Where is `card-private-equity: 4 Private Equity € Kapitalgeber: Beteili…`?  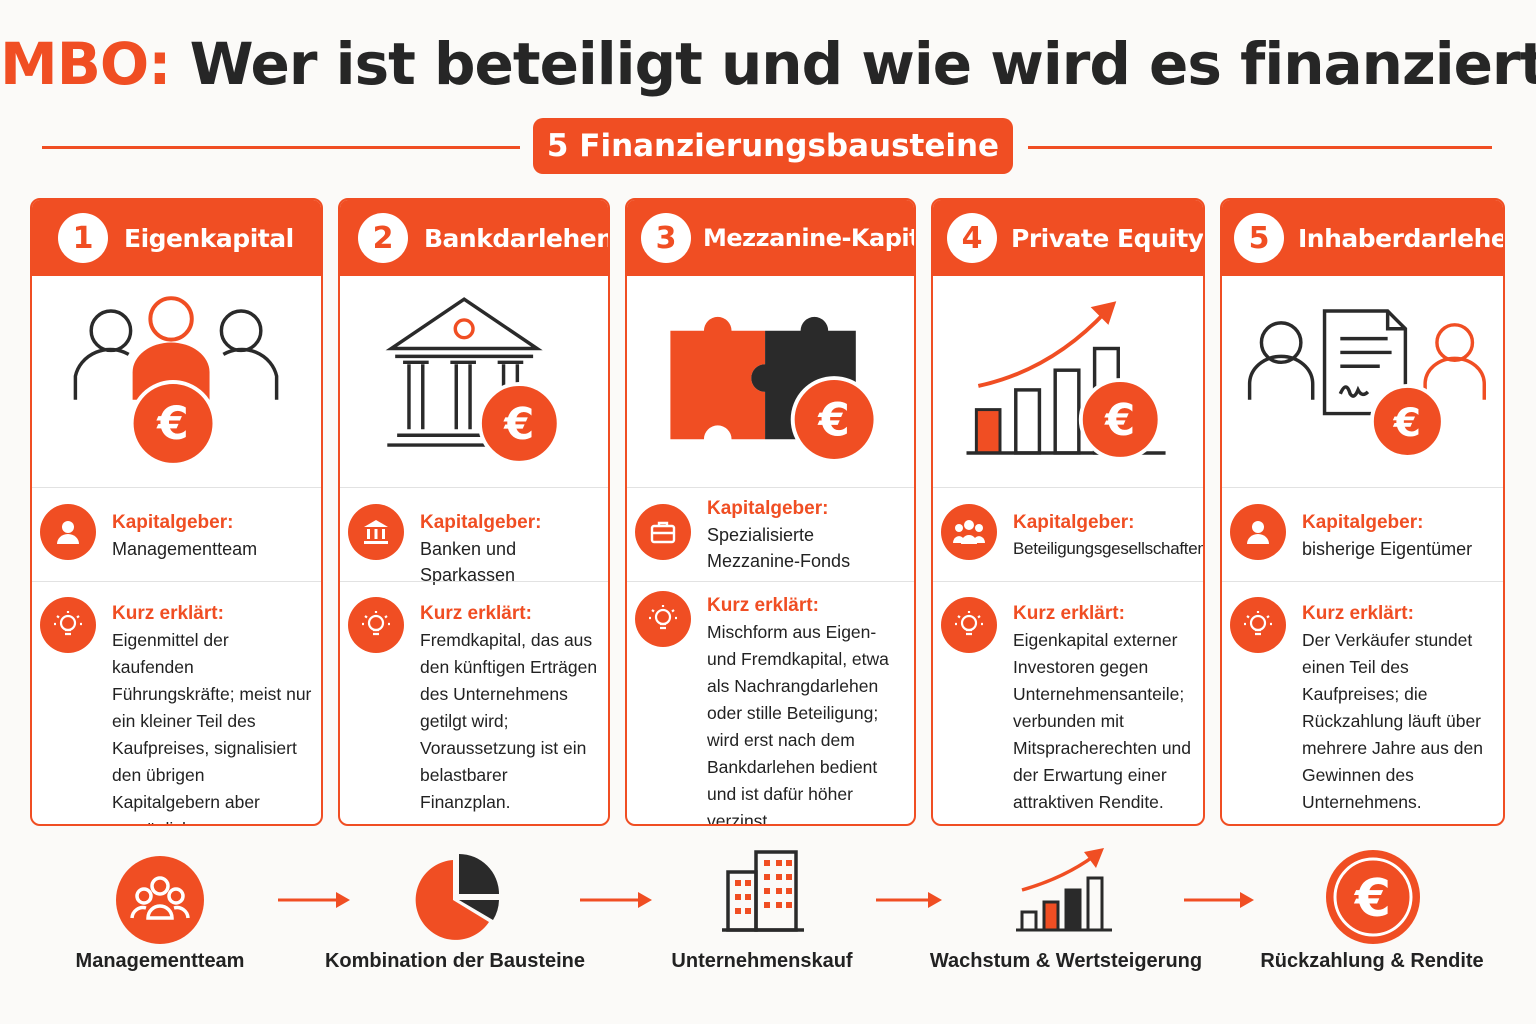
card-private-equity: 4 Private Equity € Kapitalgeber: Beteili… is located at coordinates (1068, 512).